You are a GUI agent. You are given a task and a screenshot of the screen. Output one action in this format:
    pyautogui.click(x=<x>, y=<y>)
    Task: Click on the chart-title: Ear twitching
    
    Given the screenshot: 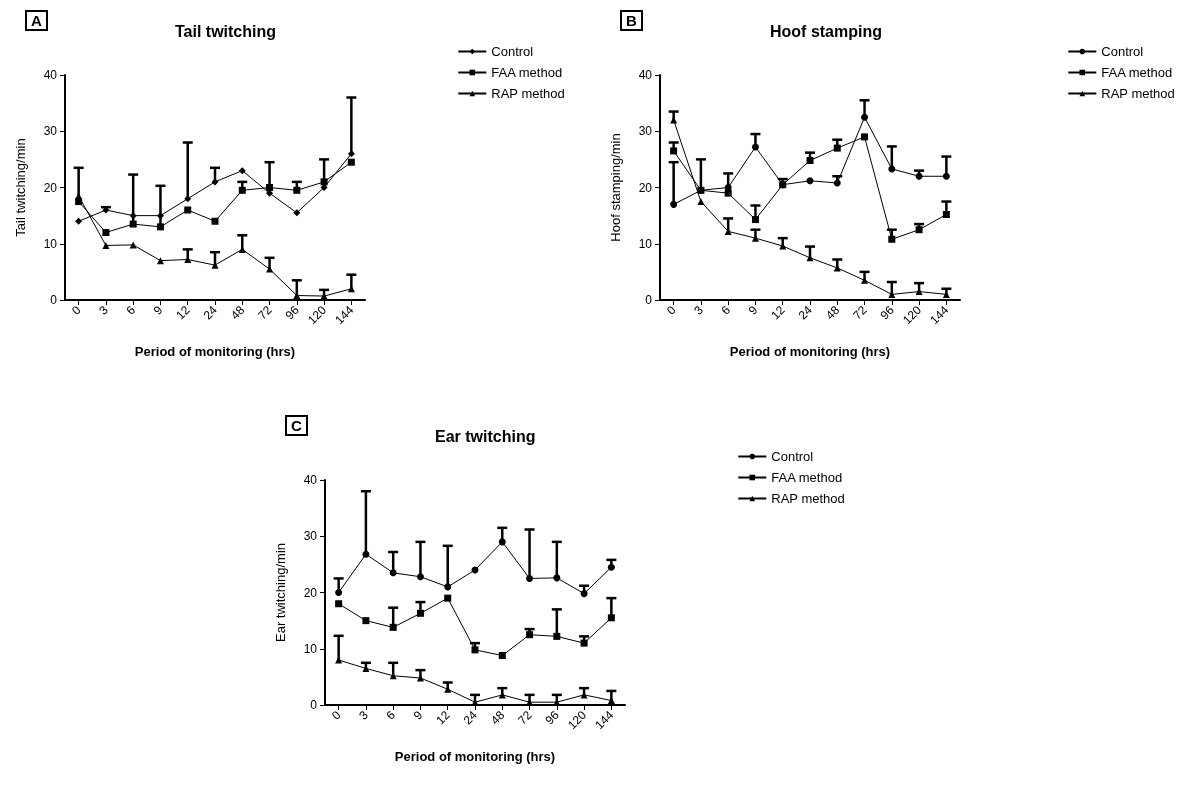 What is the action you would take?
    pyautogui.click(x=485, y=436)
    